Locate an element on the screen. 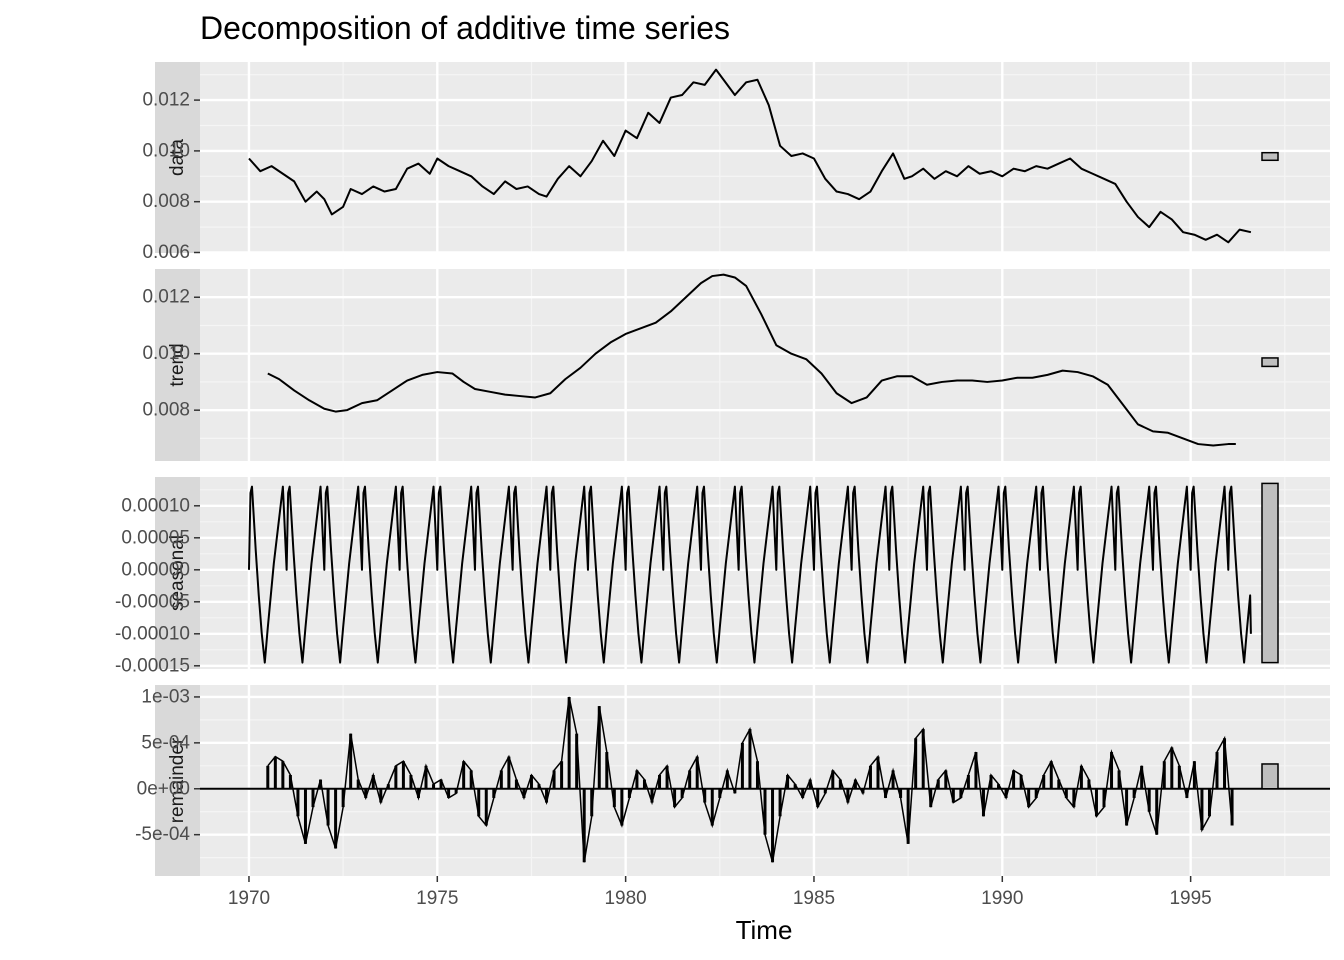  strip-label-seasonal: seasonal is located at coordinates (177, 573).